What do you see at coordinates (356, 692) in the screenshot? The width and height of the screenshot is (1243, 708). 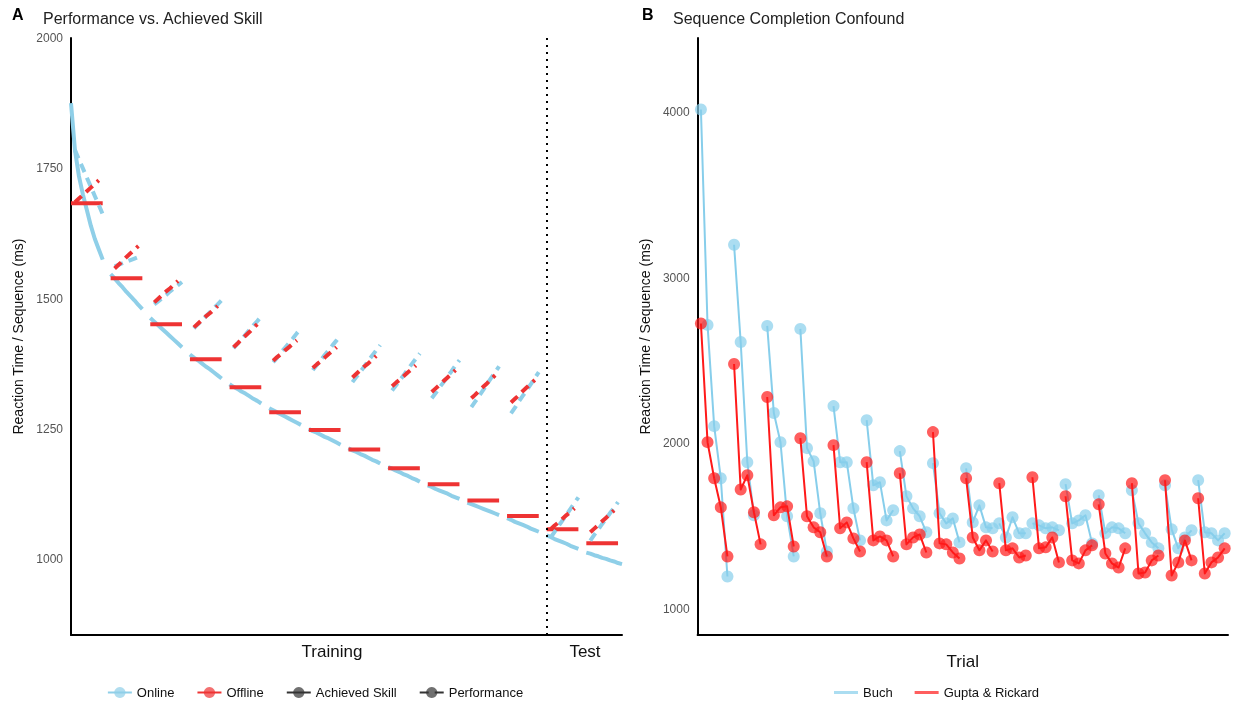 I see `legend-label: Achieved Skill` at bounding box center [356, 692].